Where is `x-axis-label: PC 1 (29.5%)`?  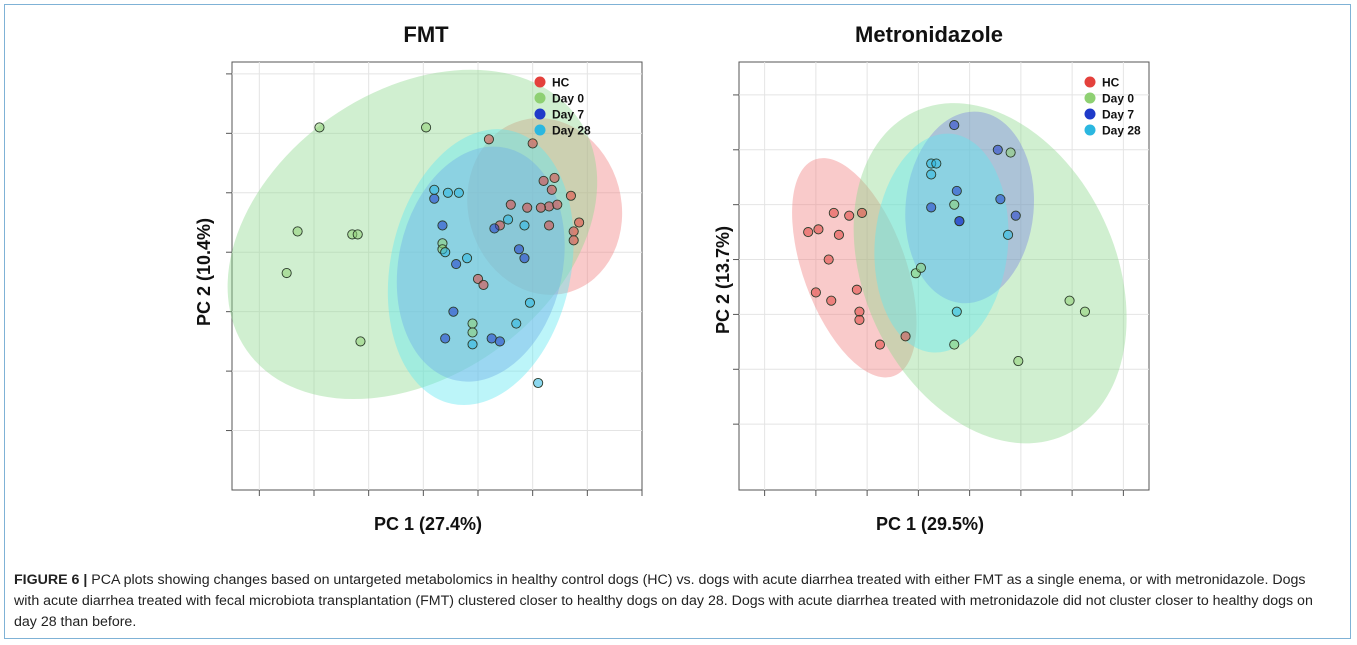
x-axis-label: PC 1 (29.5%) is located at coordinates (930, 524).